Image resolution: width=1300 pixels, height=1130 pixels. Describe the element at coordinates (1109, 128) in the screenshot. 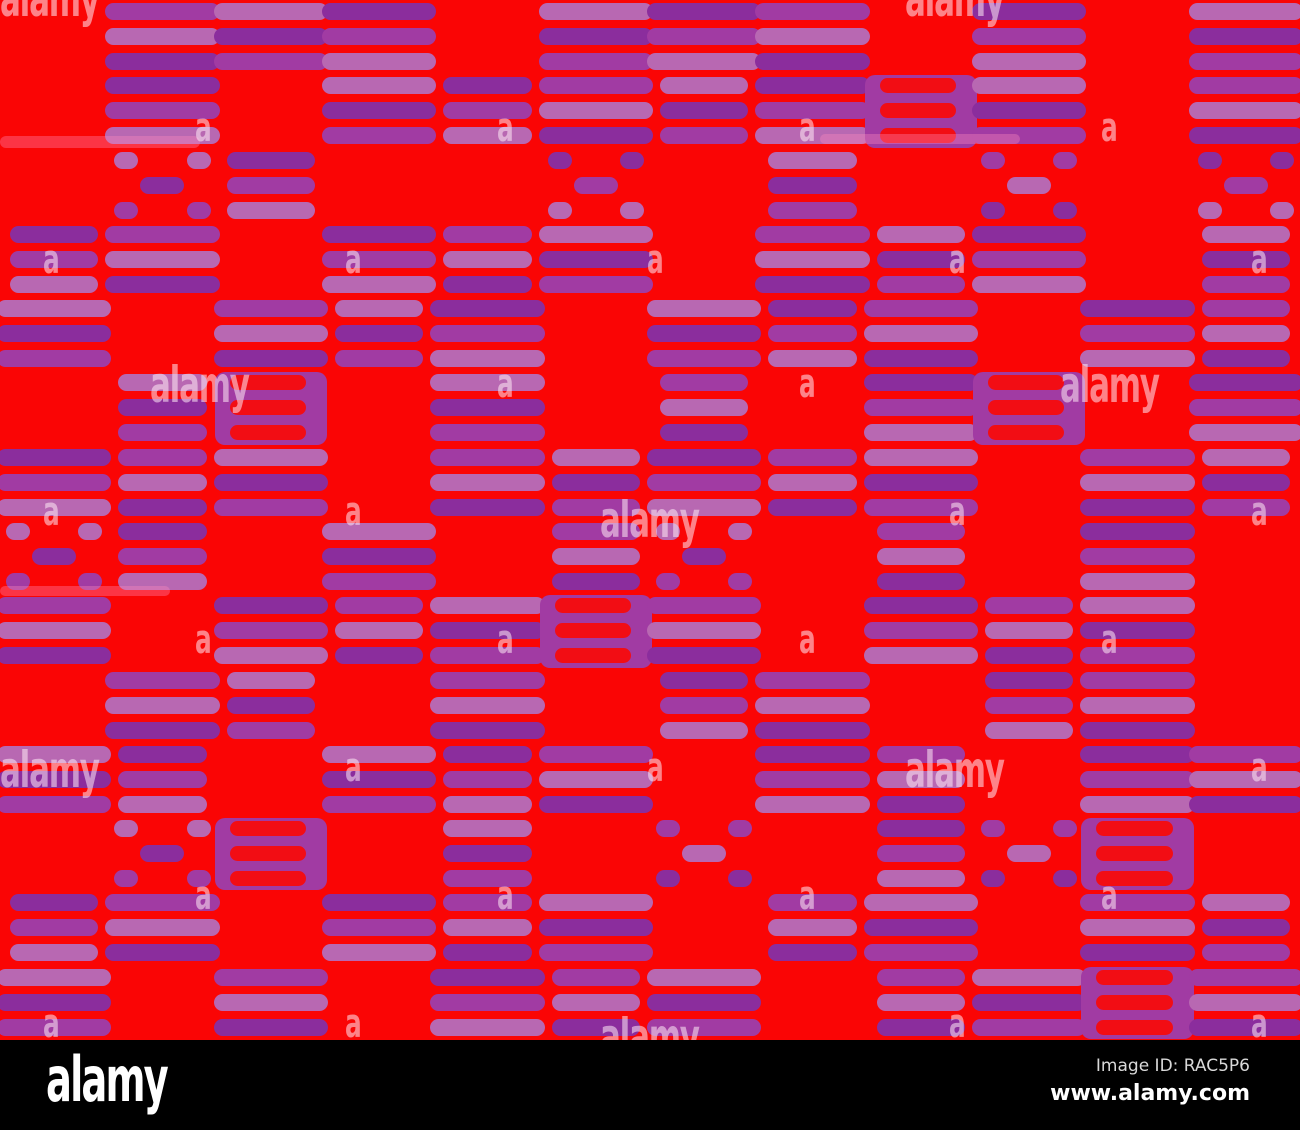

I see `watermark-text: a` at that location.